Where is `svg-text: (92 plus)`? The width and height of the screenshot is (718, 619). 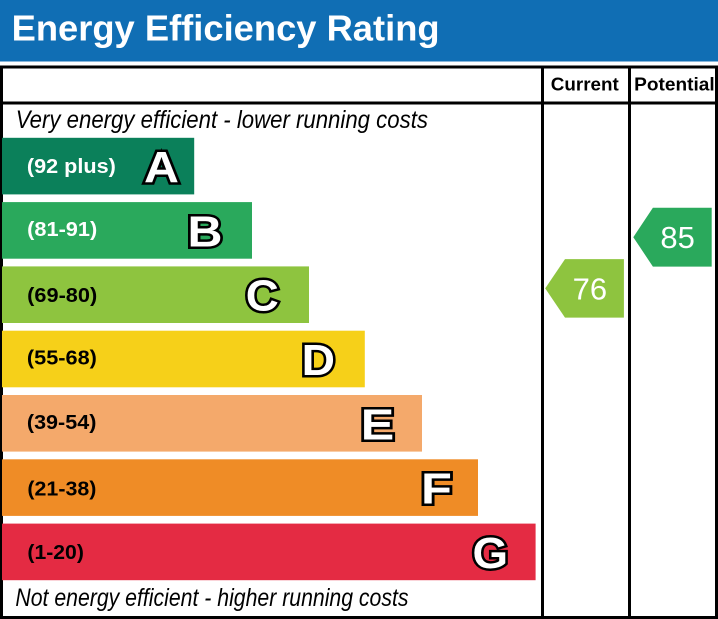 svg-text: (92 plus) is located at coordinates (71, 166).